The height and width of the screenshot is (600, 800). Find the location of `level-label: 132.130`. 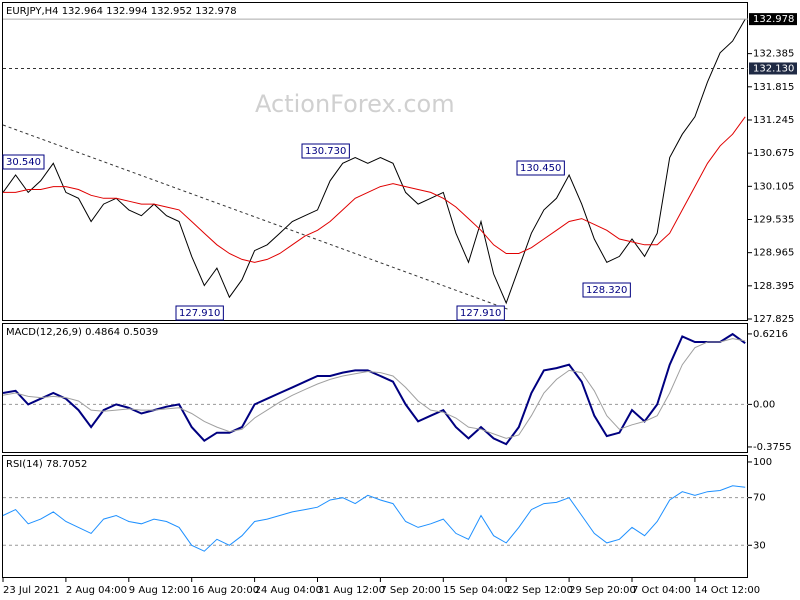

level-label: 132.130 is located at coordinates (773, 68).